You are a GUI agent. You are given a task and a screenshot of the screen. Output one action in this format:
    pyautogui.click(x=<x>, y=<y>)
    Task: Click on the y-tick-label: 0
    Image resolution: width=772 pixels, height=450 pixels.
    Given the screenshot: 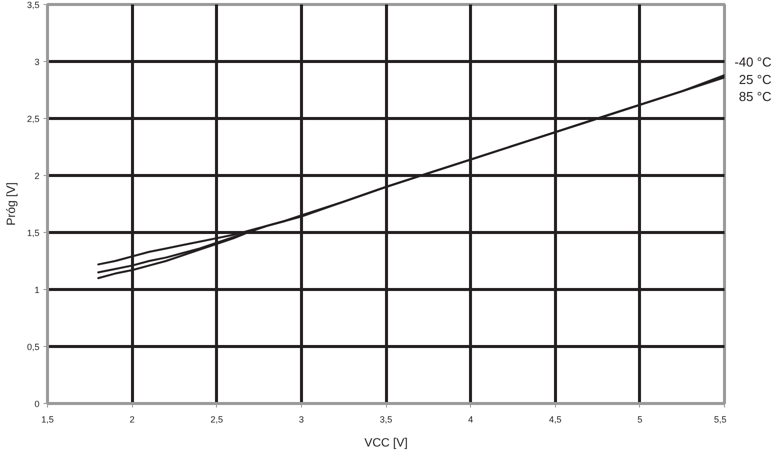 What is the action you would take?
    pyautogui.click(x=37, y=404)
    